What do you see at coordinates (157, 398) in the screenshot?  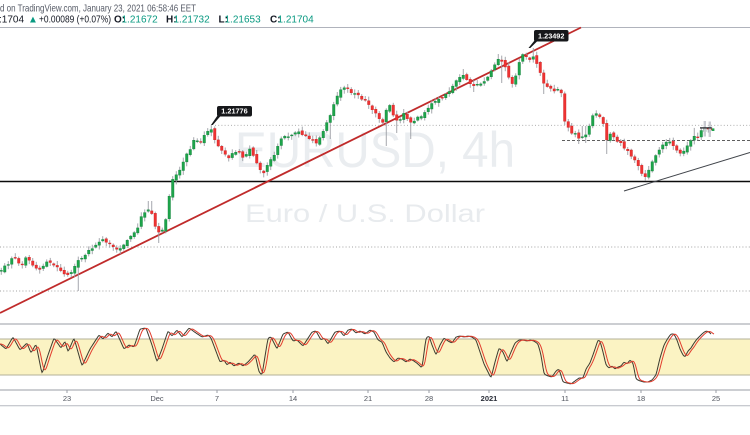 I see `svg-text: Dec` at bounding box center [157, 398].